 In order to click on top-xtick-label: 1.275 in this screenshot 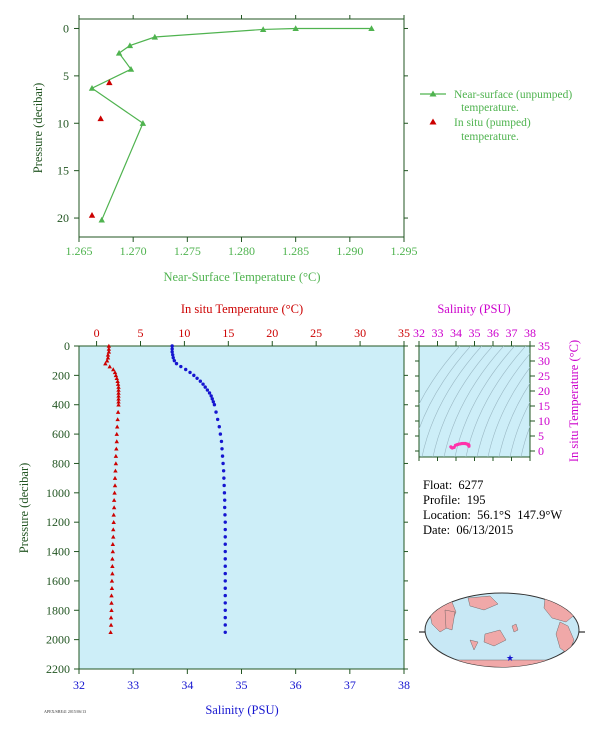, I will do `click(187, 251)`.